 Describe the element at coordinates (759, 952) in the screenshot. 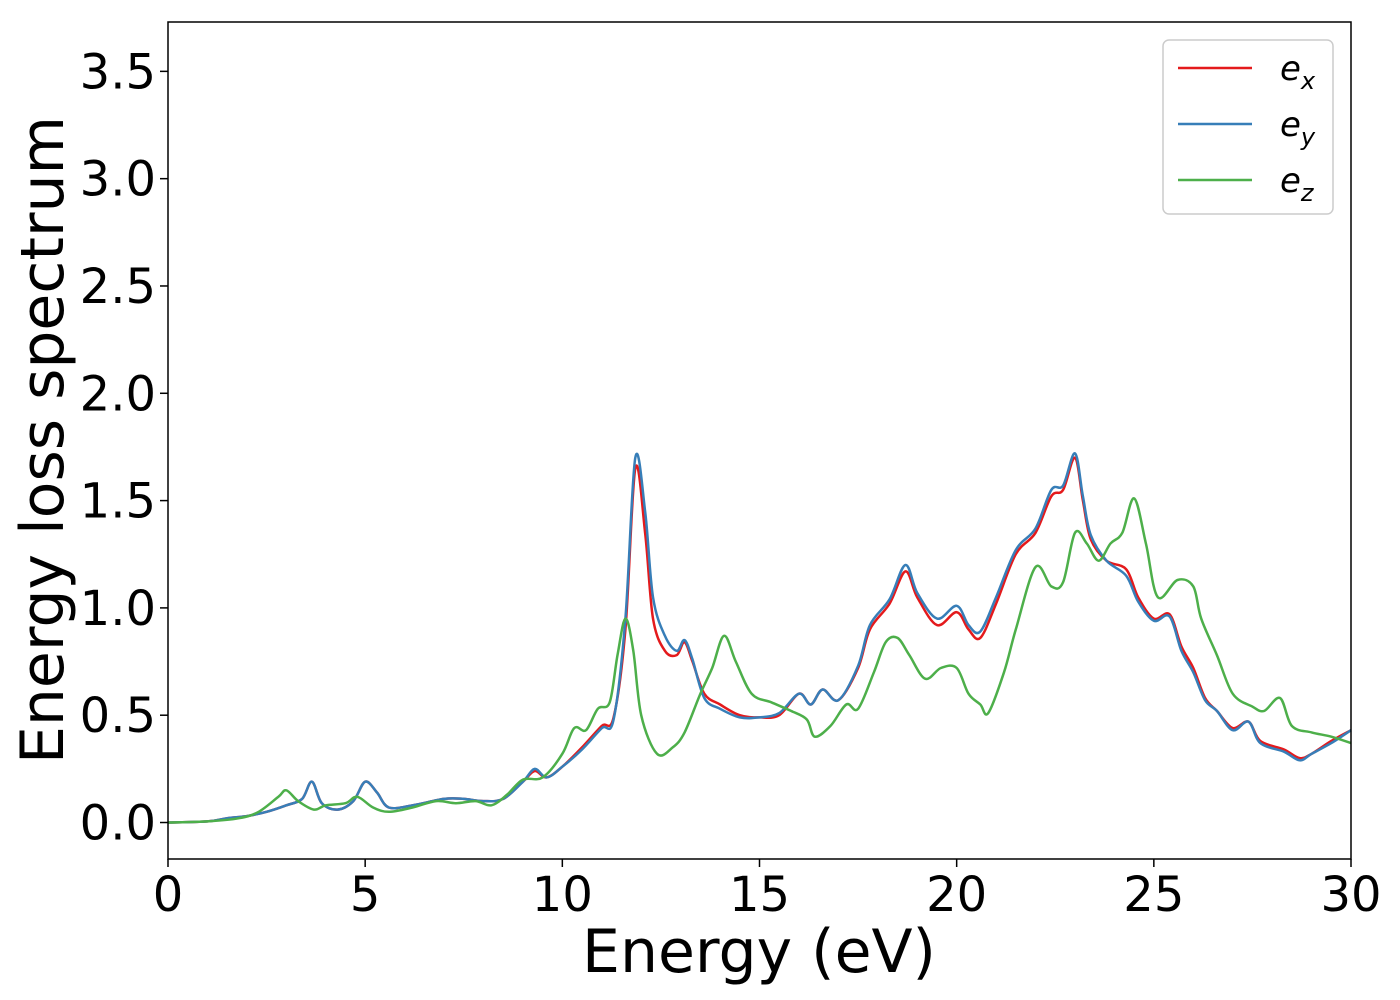

I see `x-axis-label: Energy (eV)` at that location.